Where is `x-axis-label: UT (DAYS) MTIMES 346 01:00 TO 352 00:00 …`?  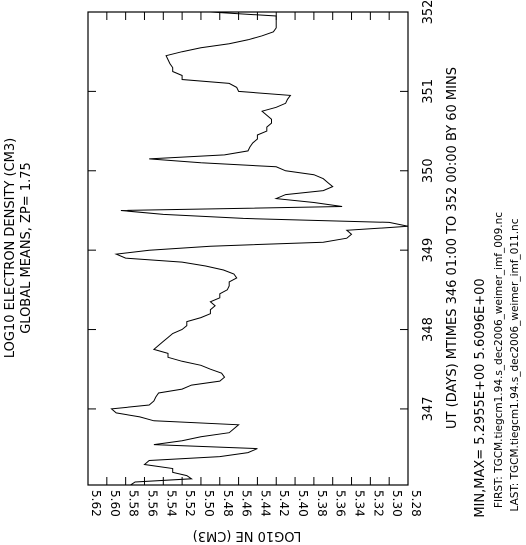
x-axis-label: UT (DAYS) MTIMES 346 01:00 TO 352 00:00 … is located at coordinates (452, 248).